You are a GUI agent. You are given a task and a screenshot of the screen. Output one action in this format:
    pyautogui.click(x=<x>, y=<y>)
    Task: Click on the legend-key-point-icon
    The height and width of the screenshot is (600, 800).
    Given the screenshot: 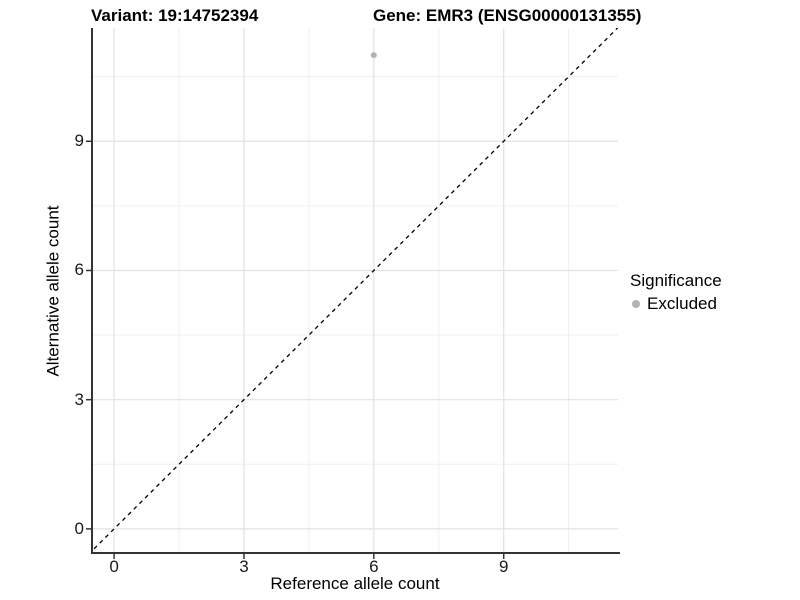 What is the action you would take?
    pyautogui.click(x=636, y=304)
    